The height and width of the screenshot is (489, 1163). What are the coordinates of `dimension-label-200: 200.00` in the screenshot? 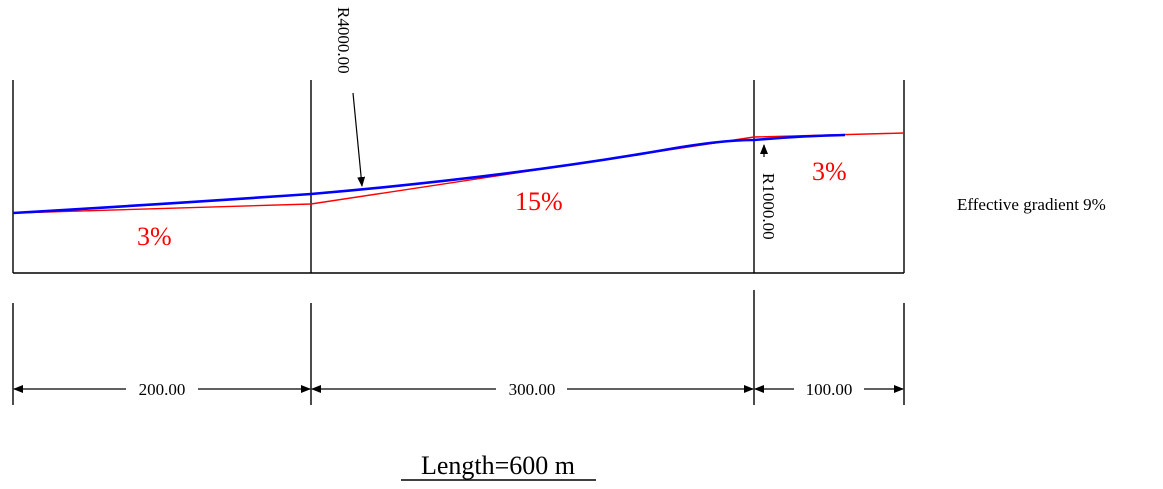 It's located at (162, 389).